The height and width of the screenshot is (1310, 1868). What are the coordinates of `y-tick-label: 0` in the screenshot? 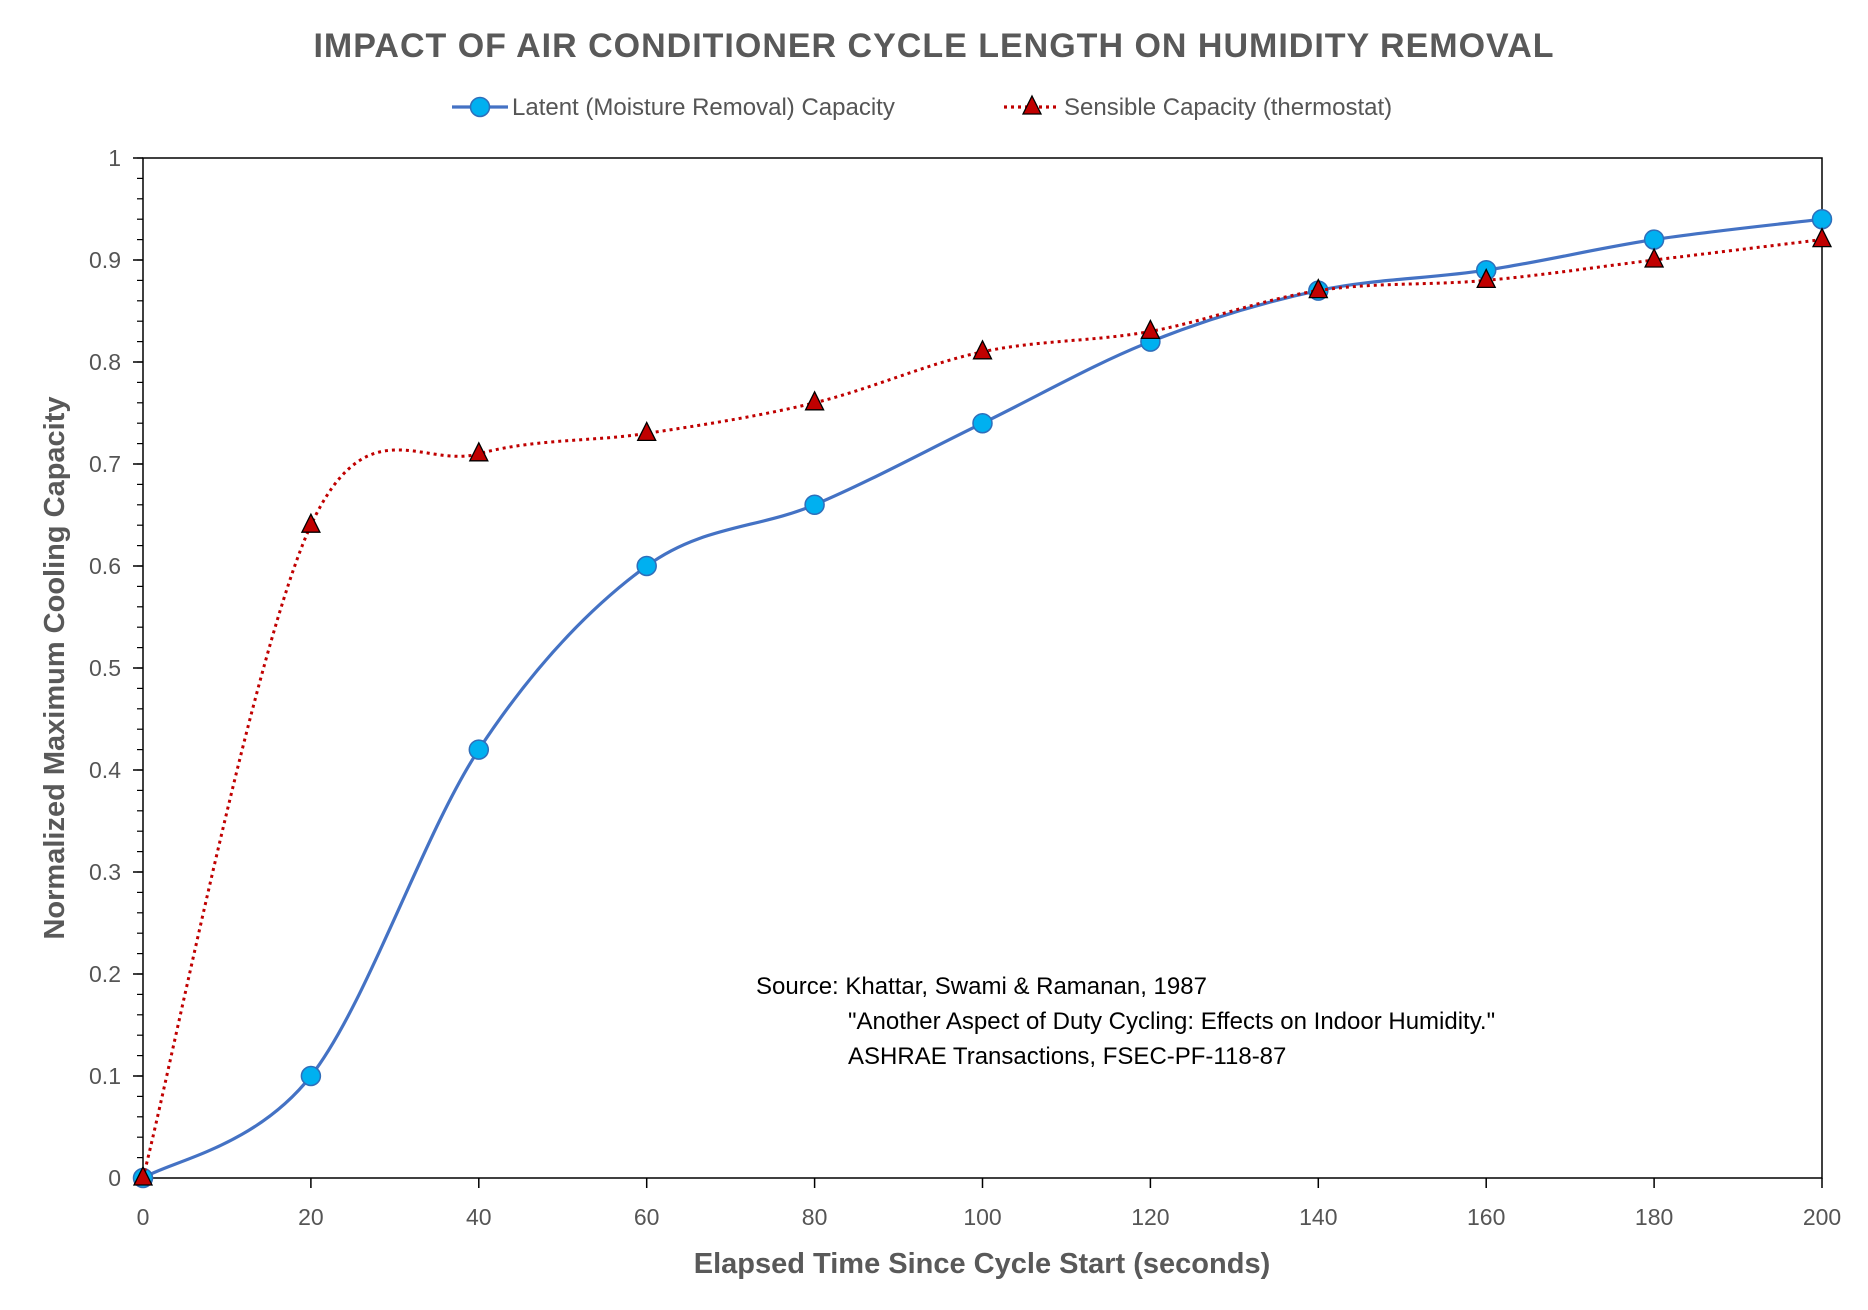 It's located at (114, 1178).